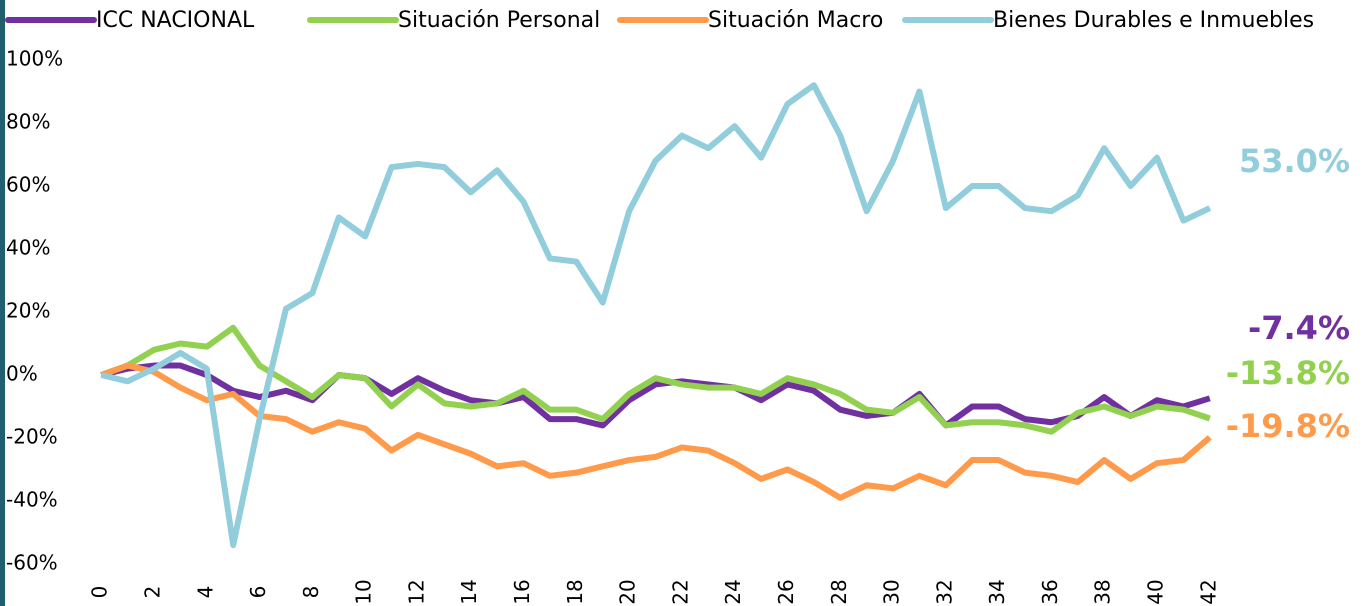 This screenshot has height=606, width=1367. I want to click on end-label: 53.0%, so click(1294, 161).